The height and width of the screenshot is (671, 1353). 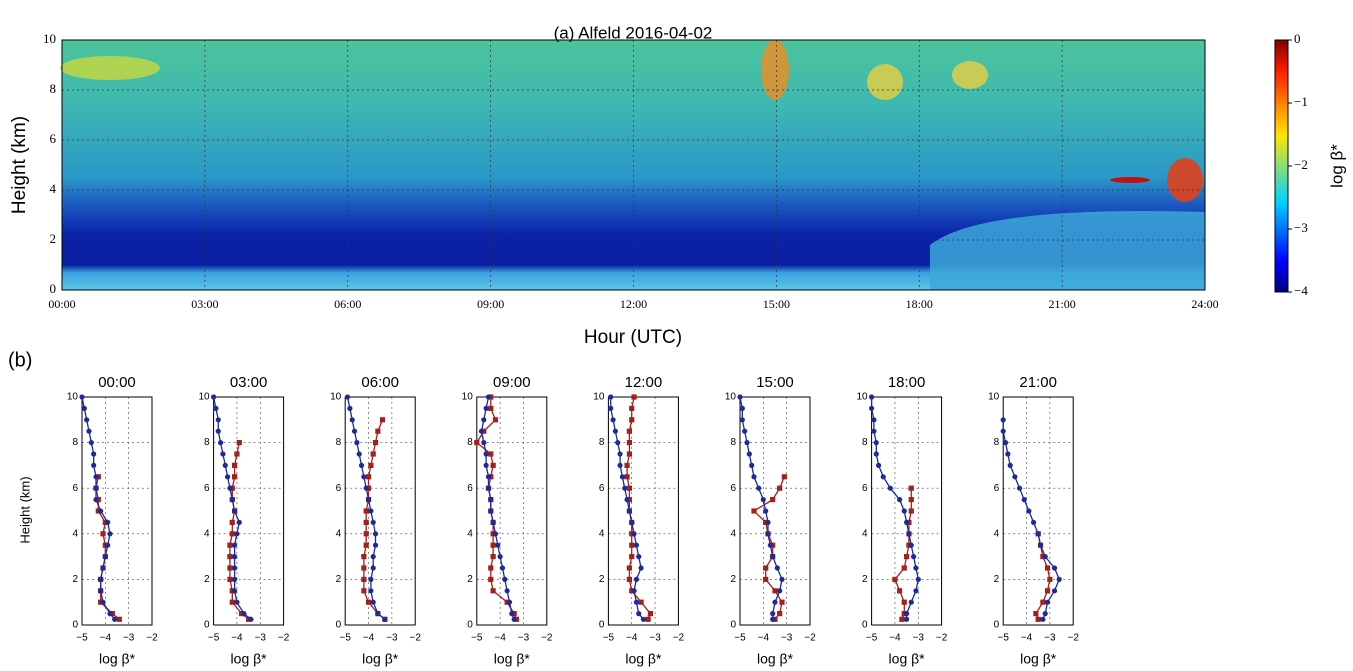 I want to click on x-tick-label: 00:00, so click(x=61, y=304).